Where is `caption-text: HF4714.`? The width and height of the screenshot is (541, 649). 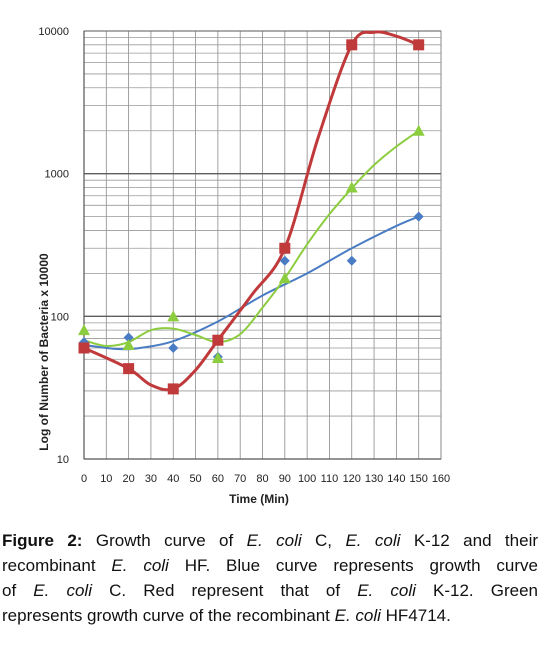 caption-text: HF4714. is located at coordinates (415, 615).